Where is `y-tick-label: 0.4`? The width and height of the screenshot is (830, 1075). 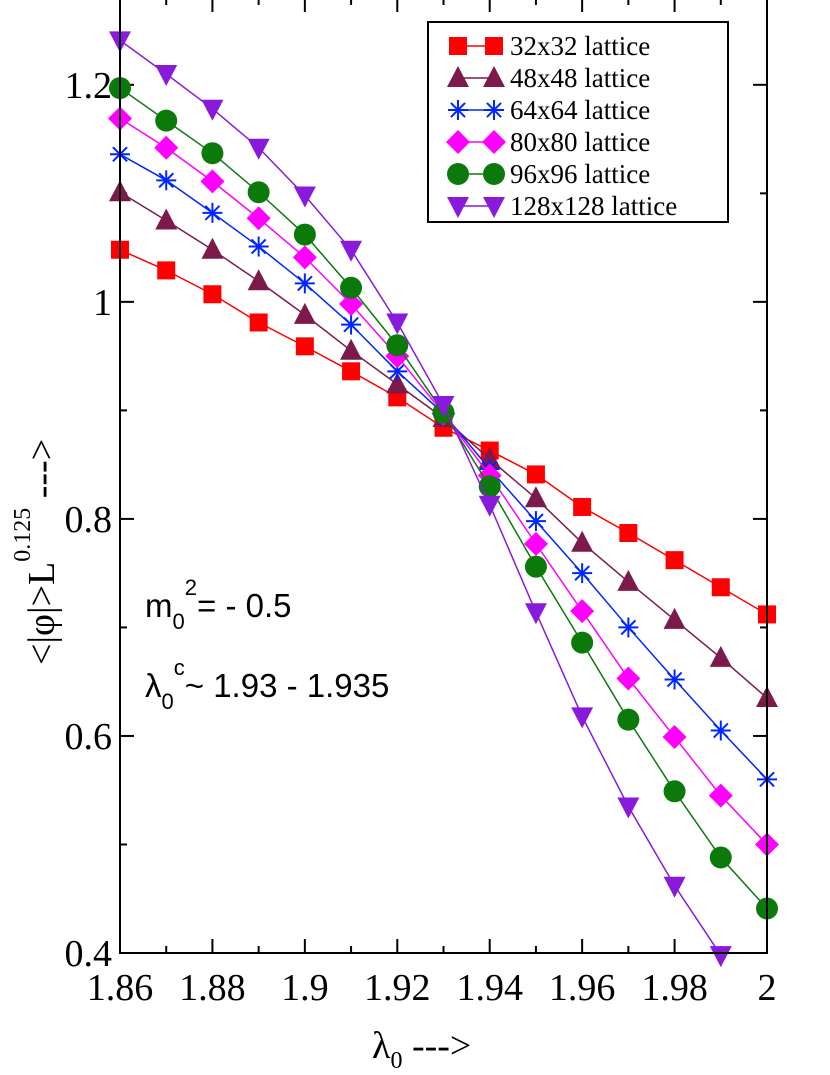 y-tick-label: 0.4 is located at coordinates (89, 954).